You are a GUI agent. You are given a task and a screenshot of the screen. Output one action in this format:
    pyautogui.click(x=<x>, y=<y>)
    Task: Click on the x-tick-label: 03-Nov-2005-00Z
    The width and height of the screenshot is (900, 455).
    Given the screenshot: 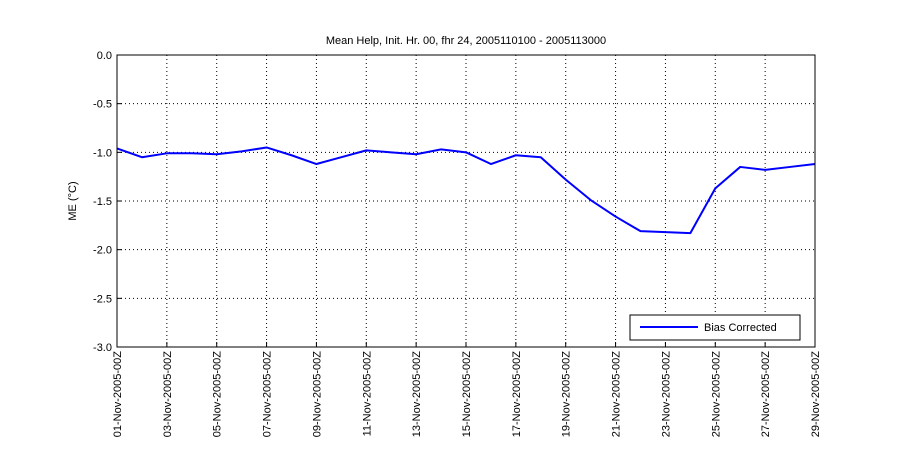 What is the action you would take?
    pyautogui.click(x=168, y=394)
    